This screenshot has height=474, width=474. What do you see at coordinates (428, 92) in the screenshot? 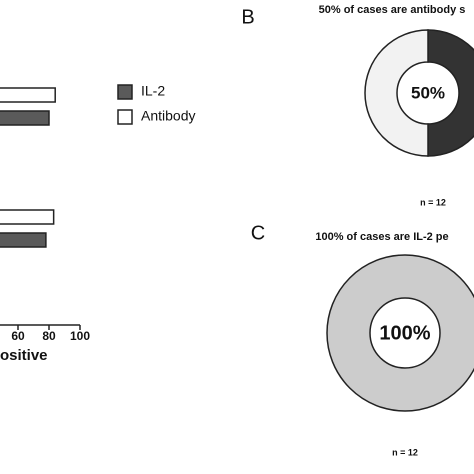
I see `center-label: 50%` at bounding box center [428, 92].